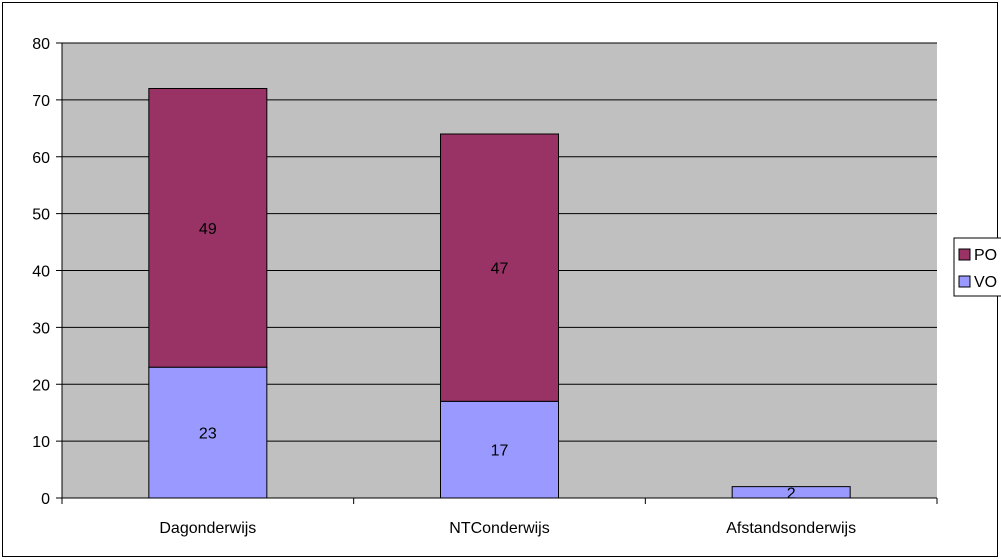 This screenshot has width=1001, height=560. What do you see at coordinates (499, 528) in the screenshot?
I see `x-tick-label: NTConderwijs` at bounding box center [499, 528].